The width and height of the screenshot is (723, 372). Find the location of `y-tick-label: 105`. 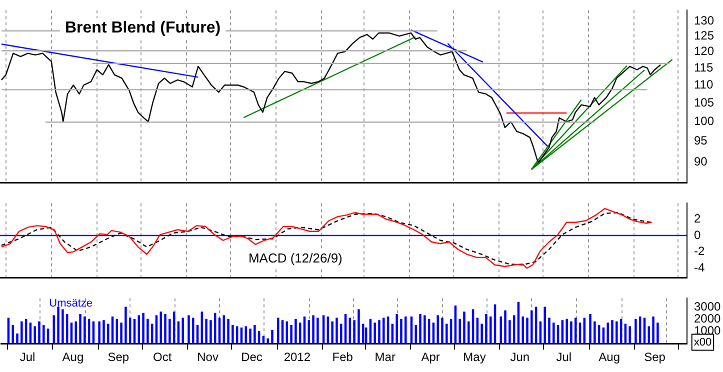

y-tick-label: 105 is located at coordinates (704, 102).